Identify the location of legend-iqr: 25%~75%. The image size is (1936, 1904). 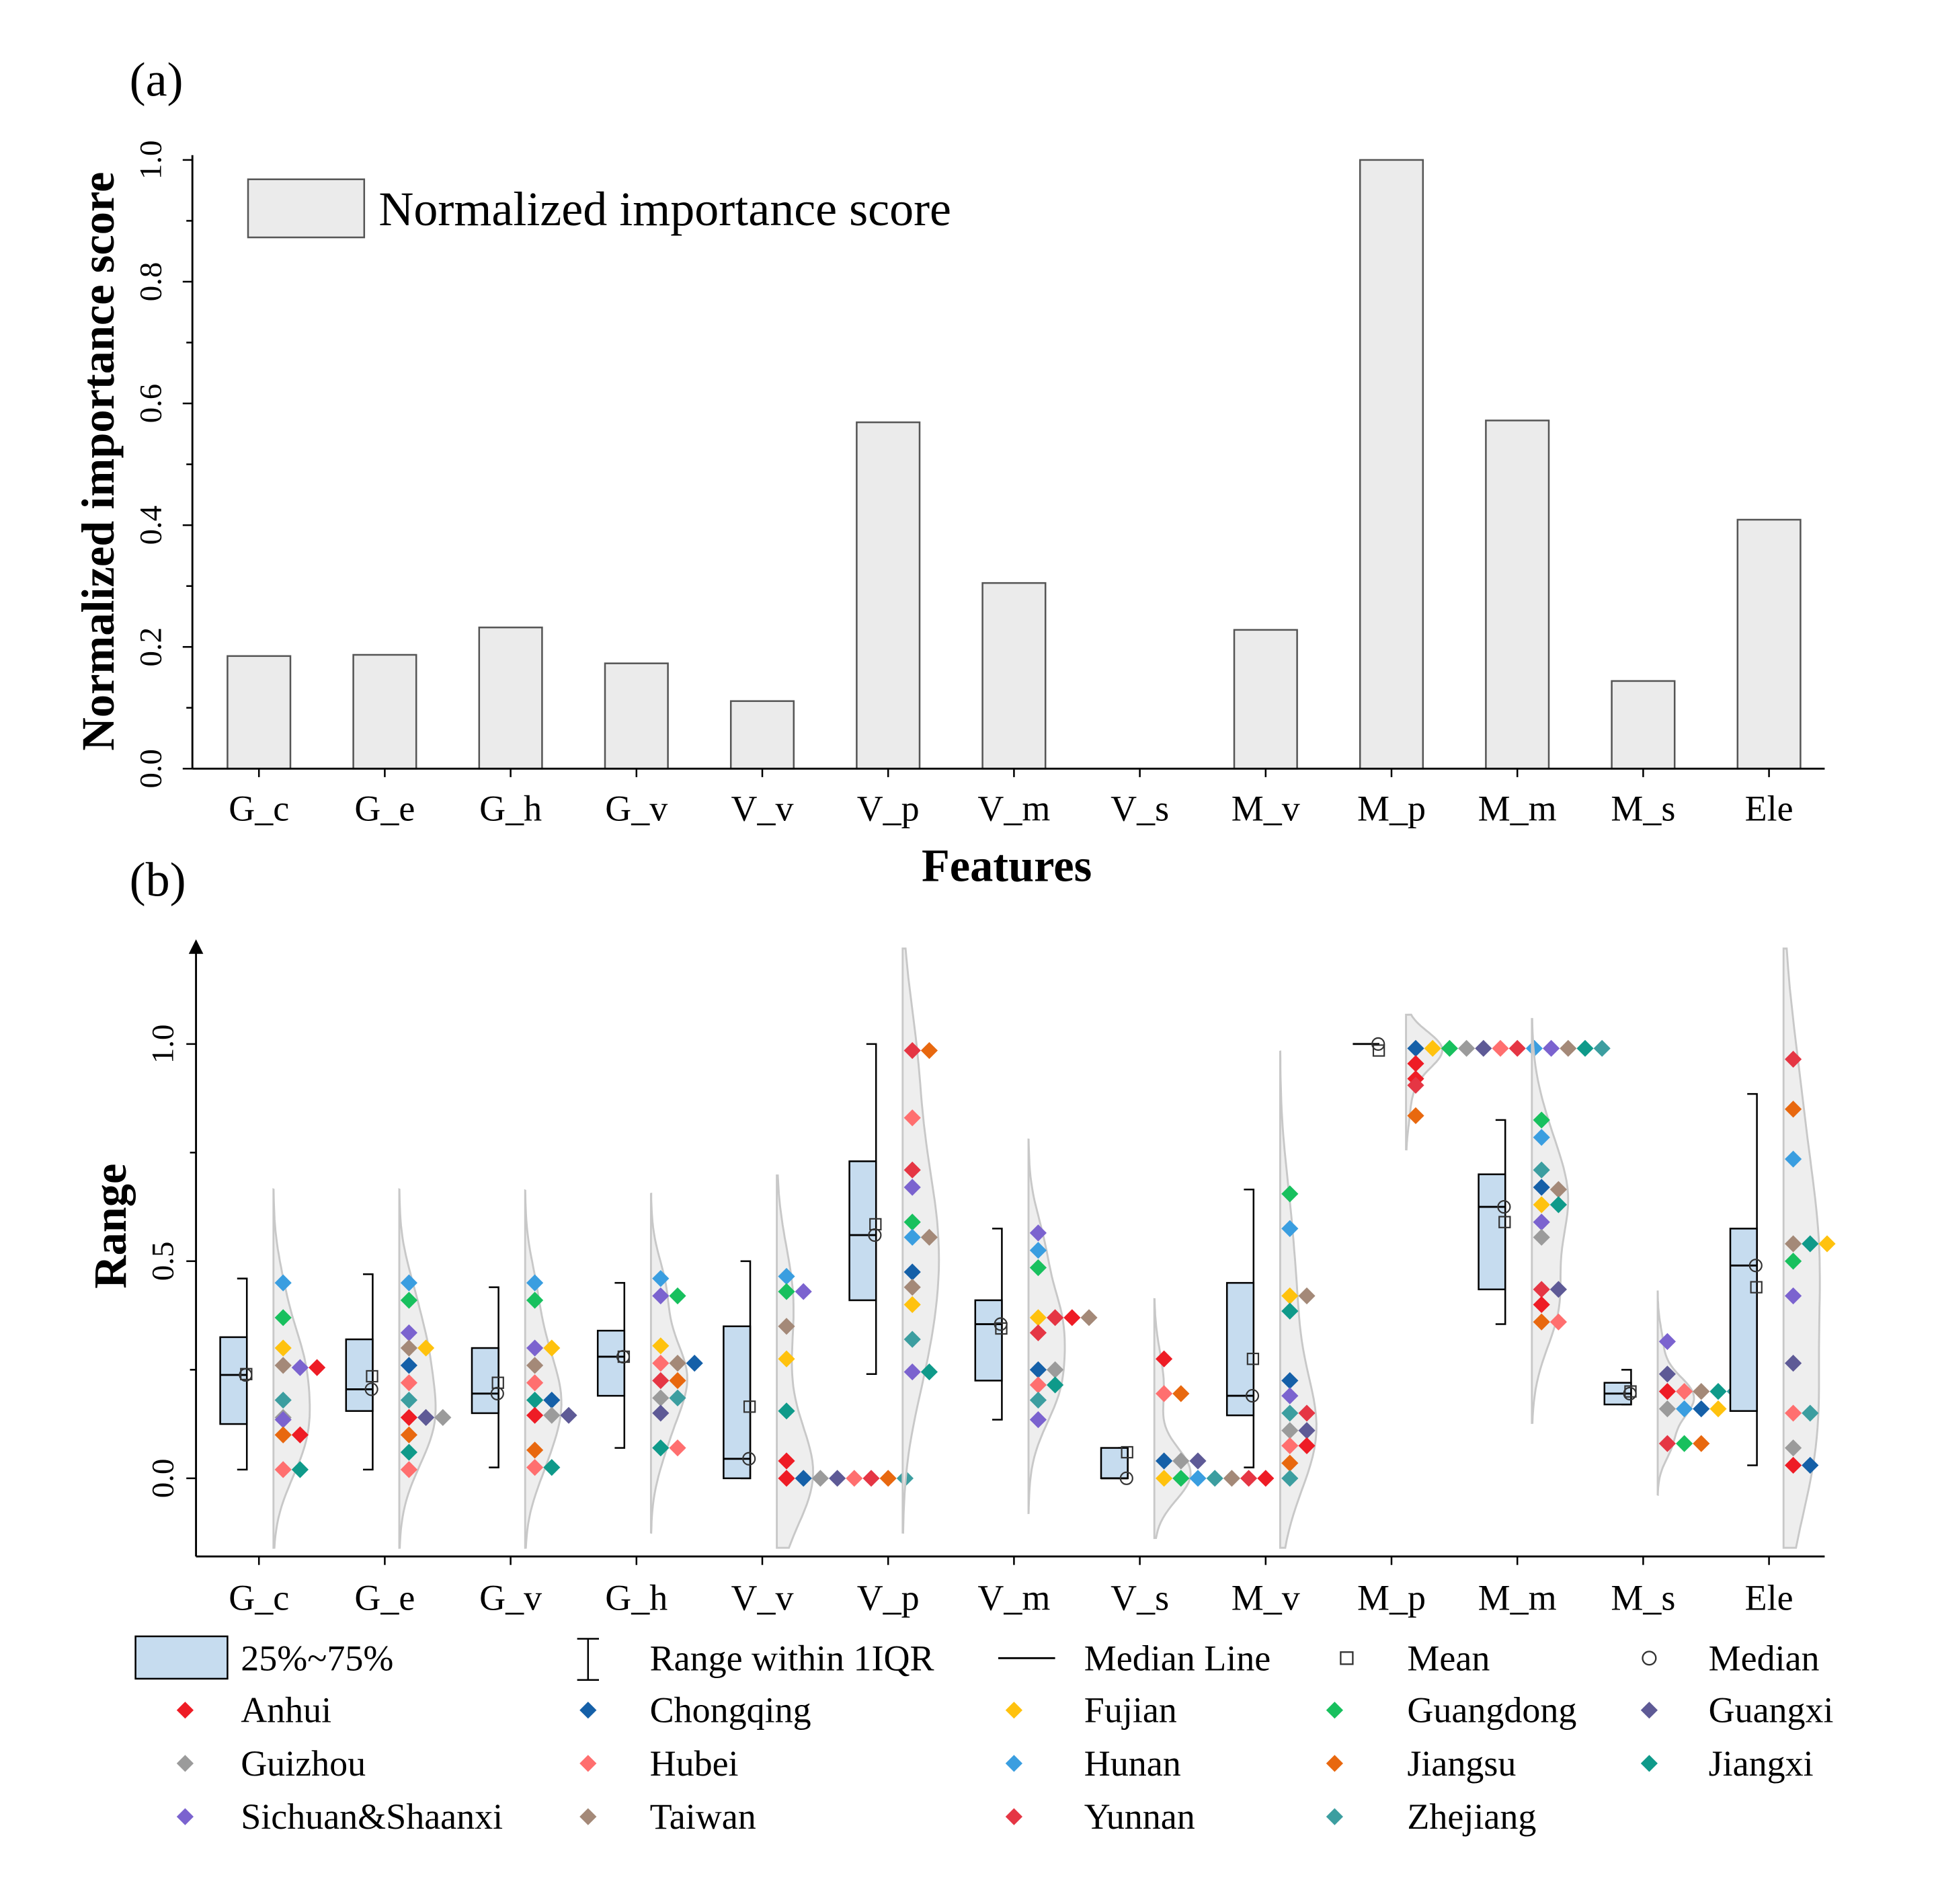
(263, 1658).